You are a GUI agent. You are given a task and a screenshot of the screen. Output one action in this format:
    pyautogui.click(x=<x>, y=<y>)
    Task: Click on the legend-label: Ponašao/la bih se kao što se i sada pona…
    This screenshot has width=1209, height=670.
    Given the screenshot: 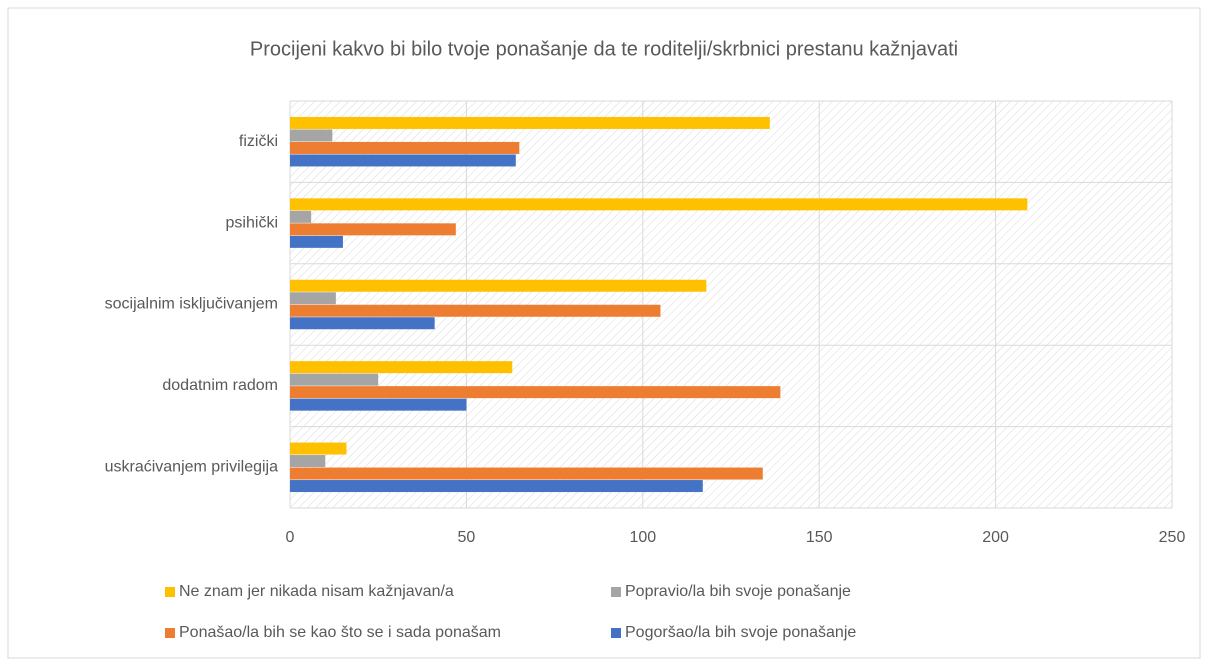 What is the action you would take?
    pyautogui.click(x=340, y=632)
    